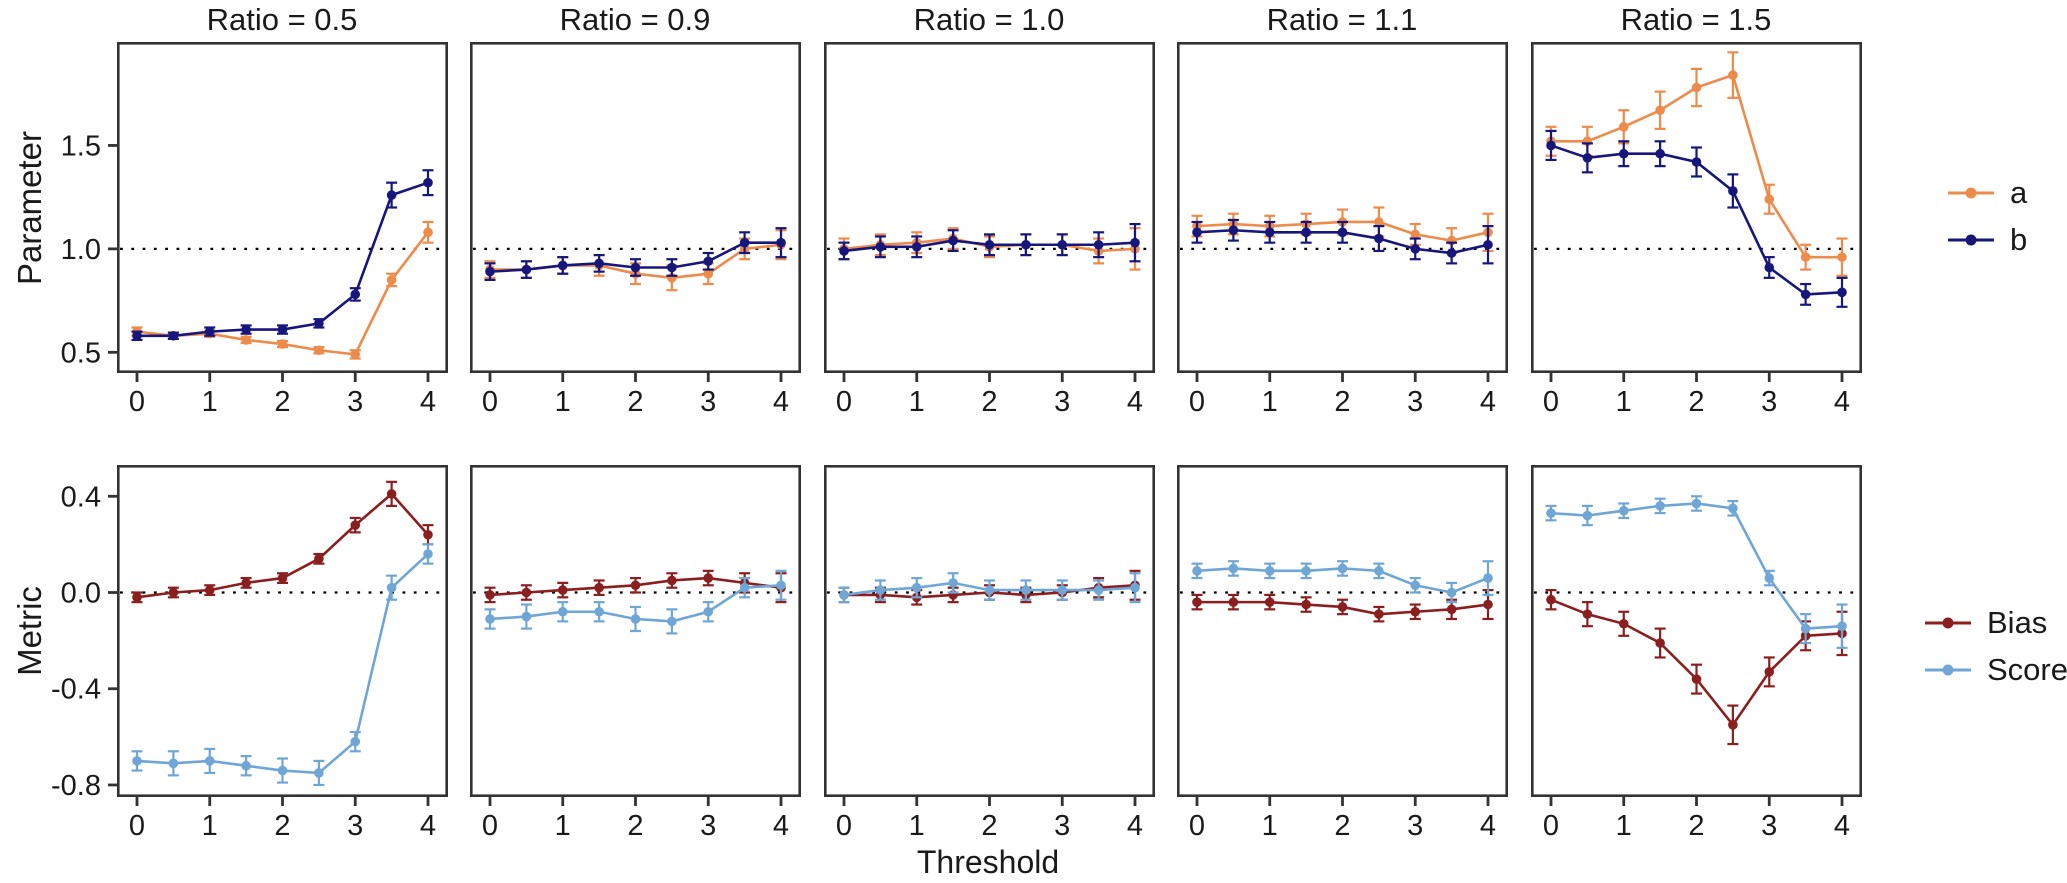 The width and height of the screenshot is (2067, 883). What do you see at coordinates (1996, 670) in the screenshot?
I see `legend-item-score: Score` at bounding box center [1996, 670].